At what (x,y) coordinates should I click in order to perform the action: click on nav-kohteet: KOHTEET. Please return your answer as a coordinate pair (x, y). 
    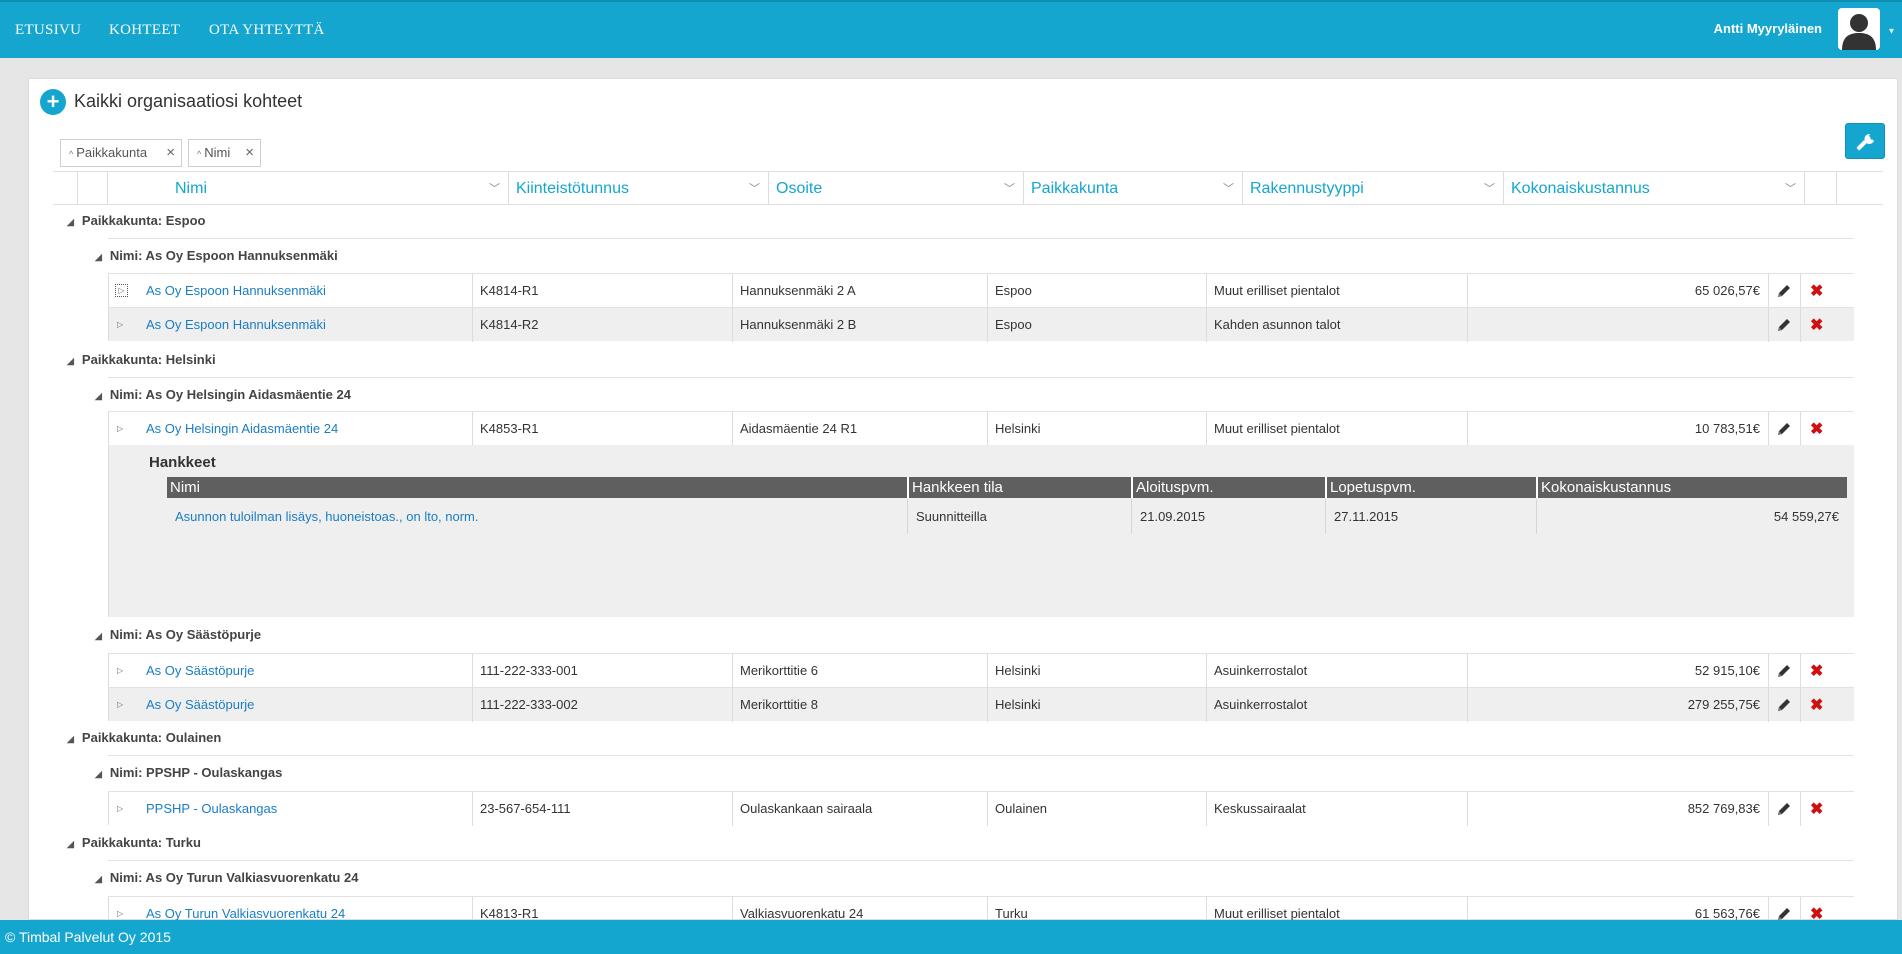
    Looking at the image, I should click on (145, 30).